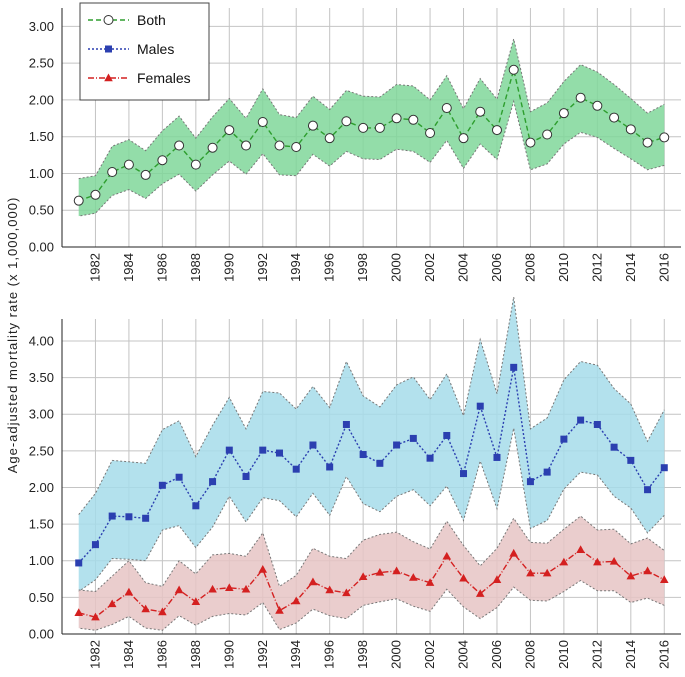 The height and width of the screenshot is (677, 685). Describe the element at coordinates (295, 654) in the screenshot. I see `x-tick-label: 1994` at that location.